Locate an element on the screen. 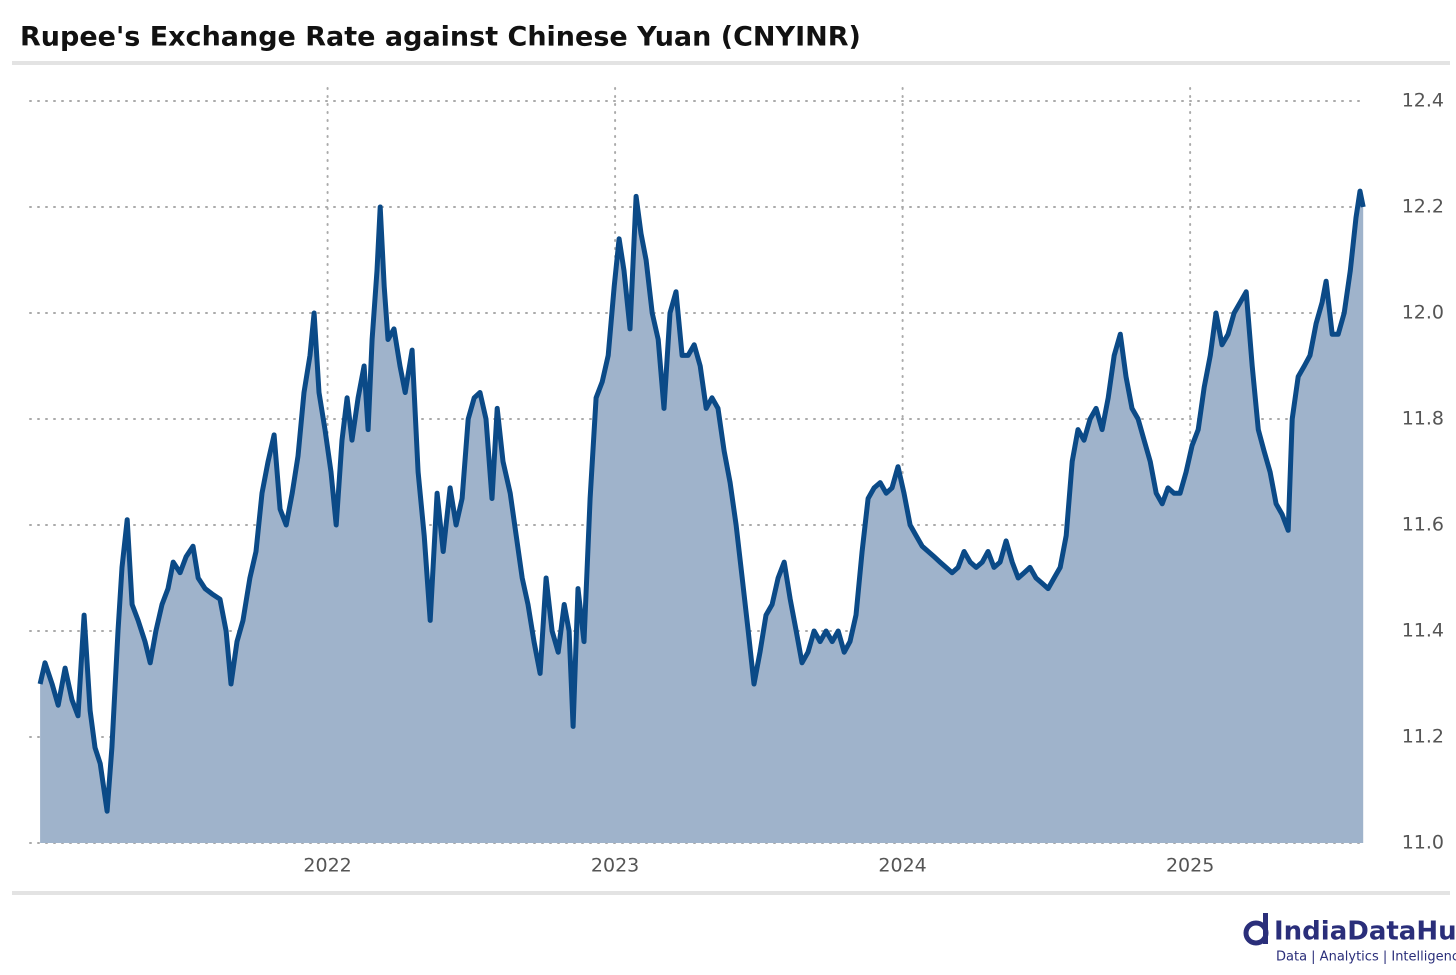  y-tick-label: 12.4 is located at coordinates (1423, 101).